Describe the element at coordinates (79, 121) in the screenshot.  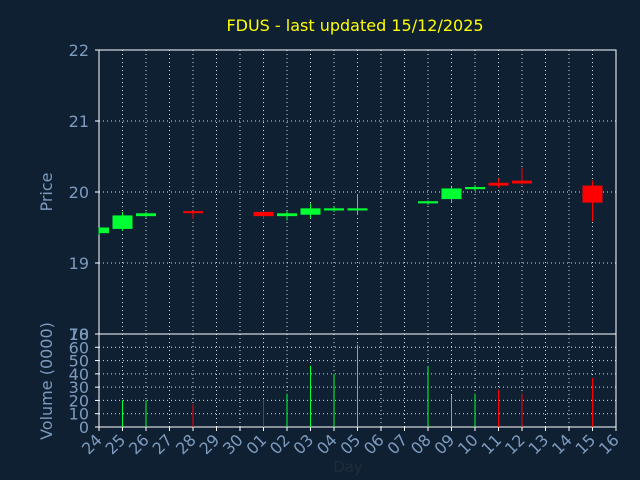
I see `price-y-tick-label: 21` at that location.